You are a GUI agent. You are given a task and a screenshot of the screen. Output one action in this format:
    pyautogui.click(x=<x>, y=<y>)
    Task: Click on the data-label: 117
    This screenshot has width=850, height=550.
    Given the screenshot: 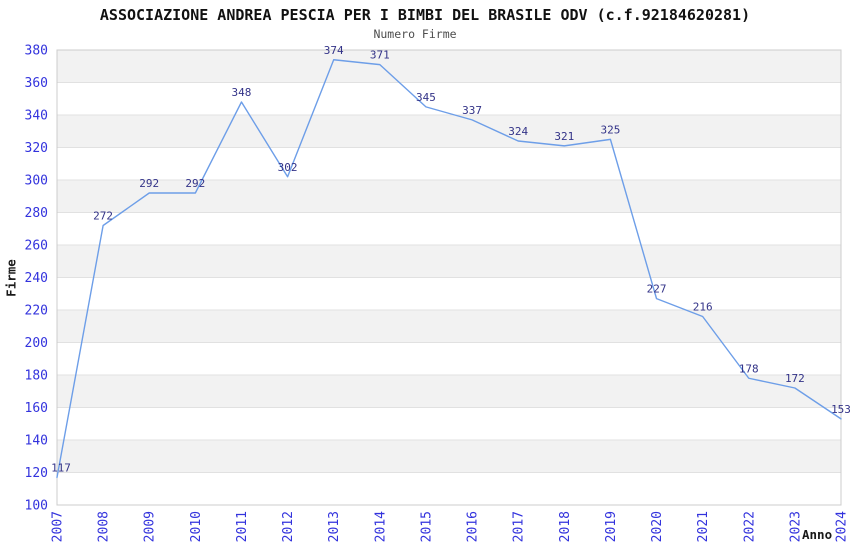 What is the action you would take?
    pyautogui.click(x=61, y=467)
    